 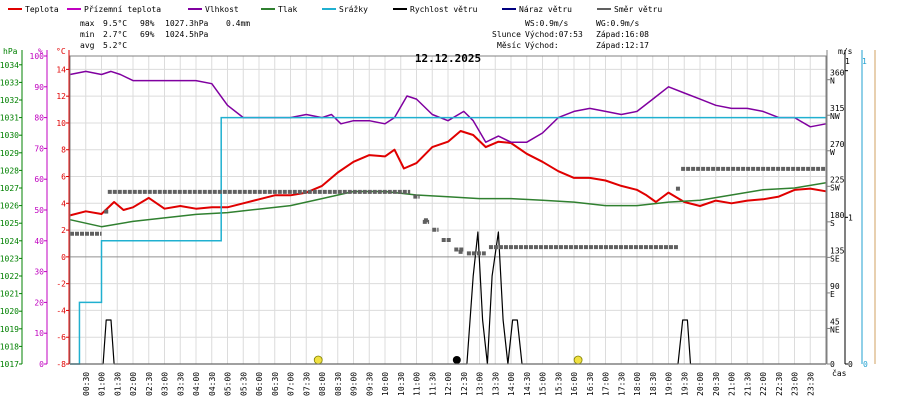 What do you see at coordinates (837, 108) in the screenshot?
I see `axis-tick-label: 315` at bounding box center [837, 108].